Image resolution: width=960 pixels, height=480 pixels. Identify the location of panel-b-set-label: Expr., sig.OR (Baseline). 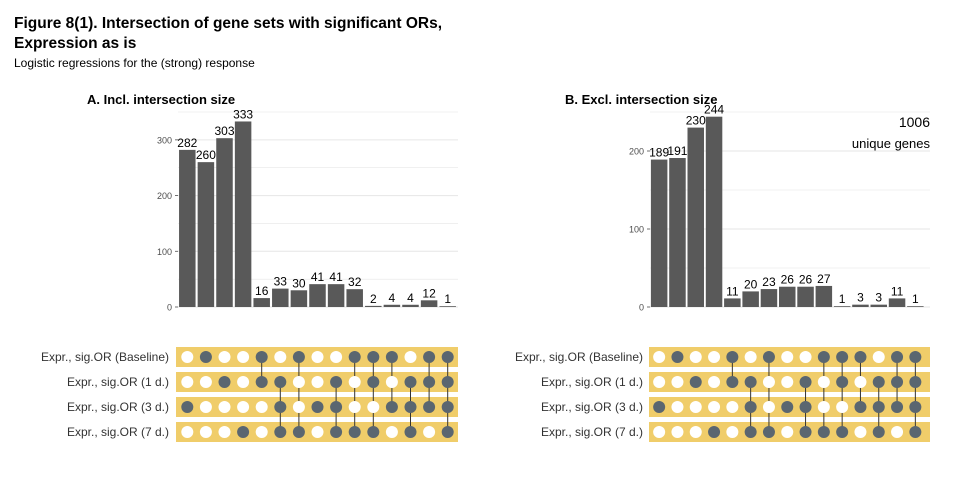
(579, 357).